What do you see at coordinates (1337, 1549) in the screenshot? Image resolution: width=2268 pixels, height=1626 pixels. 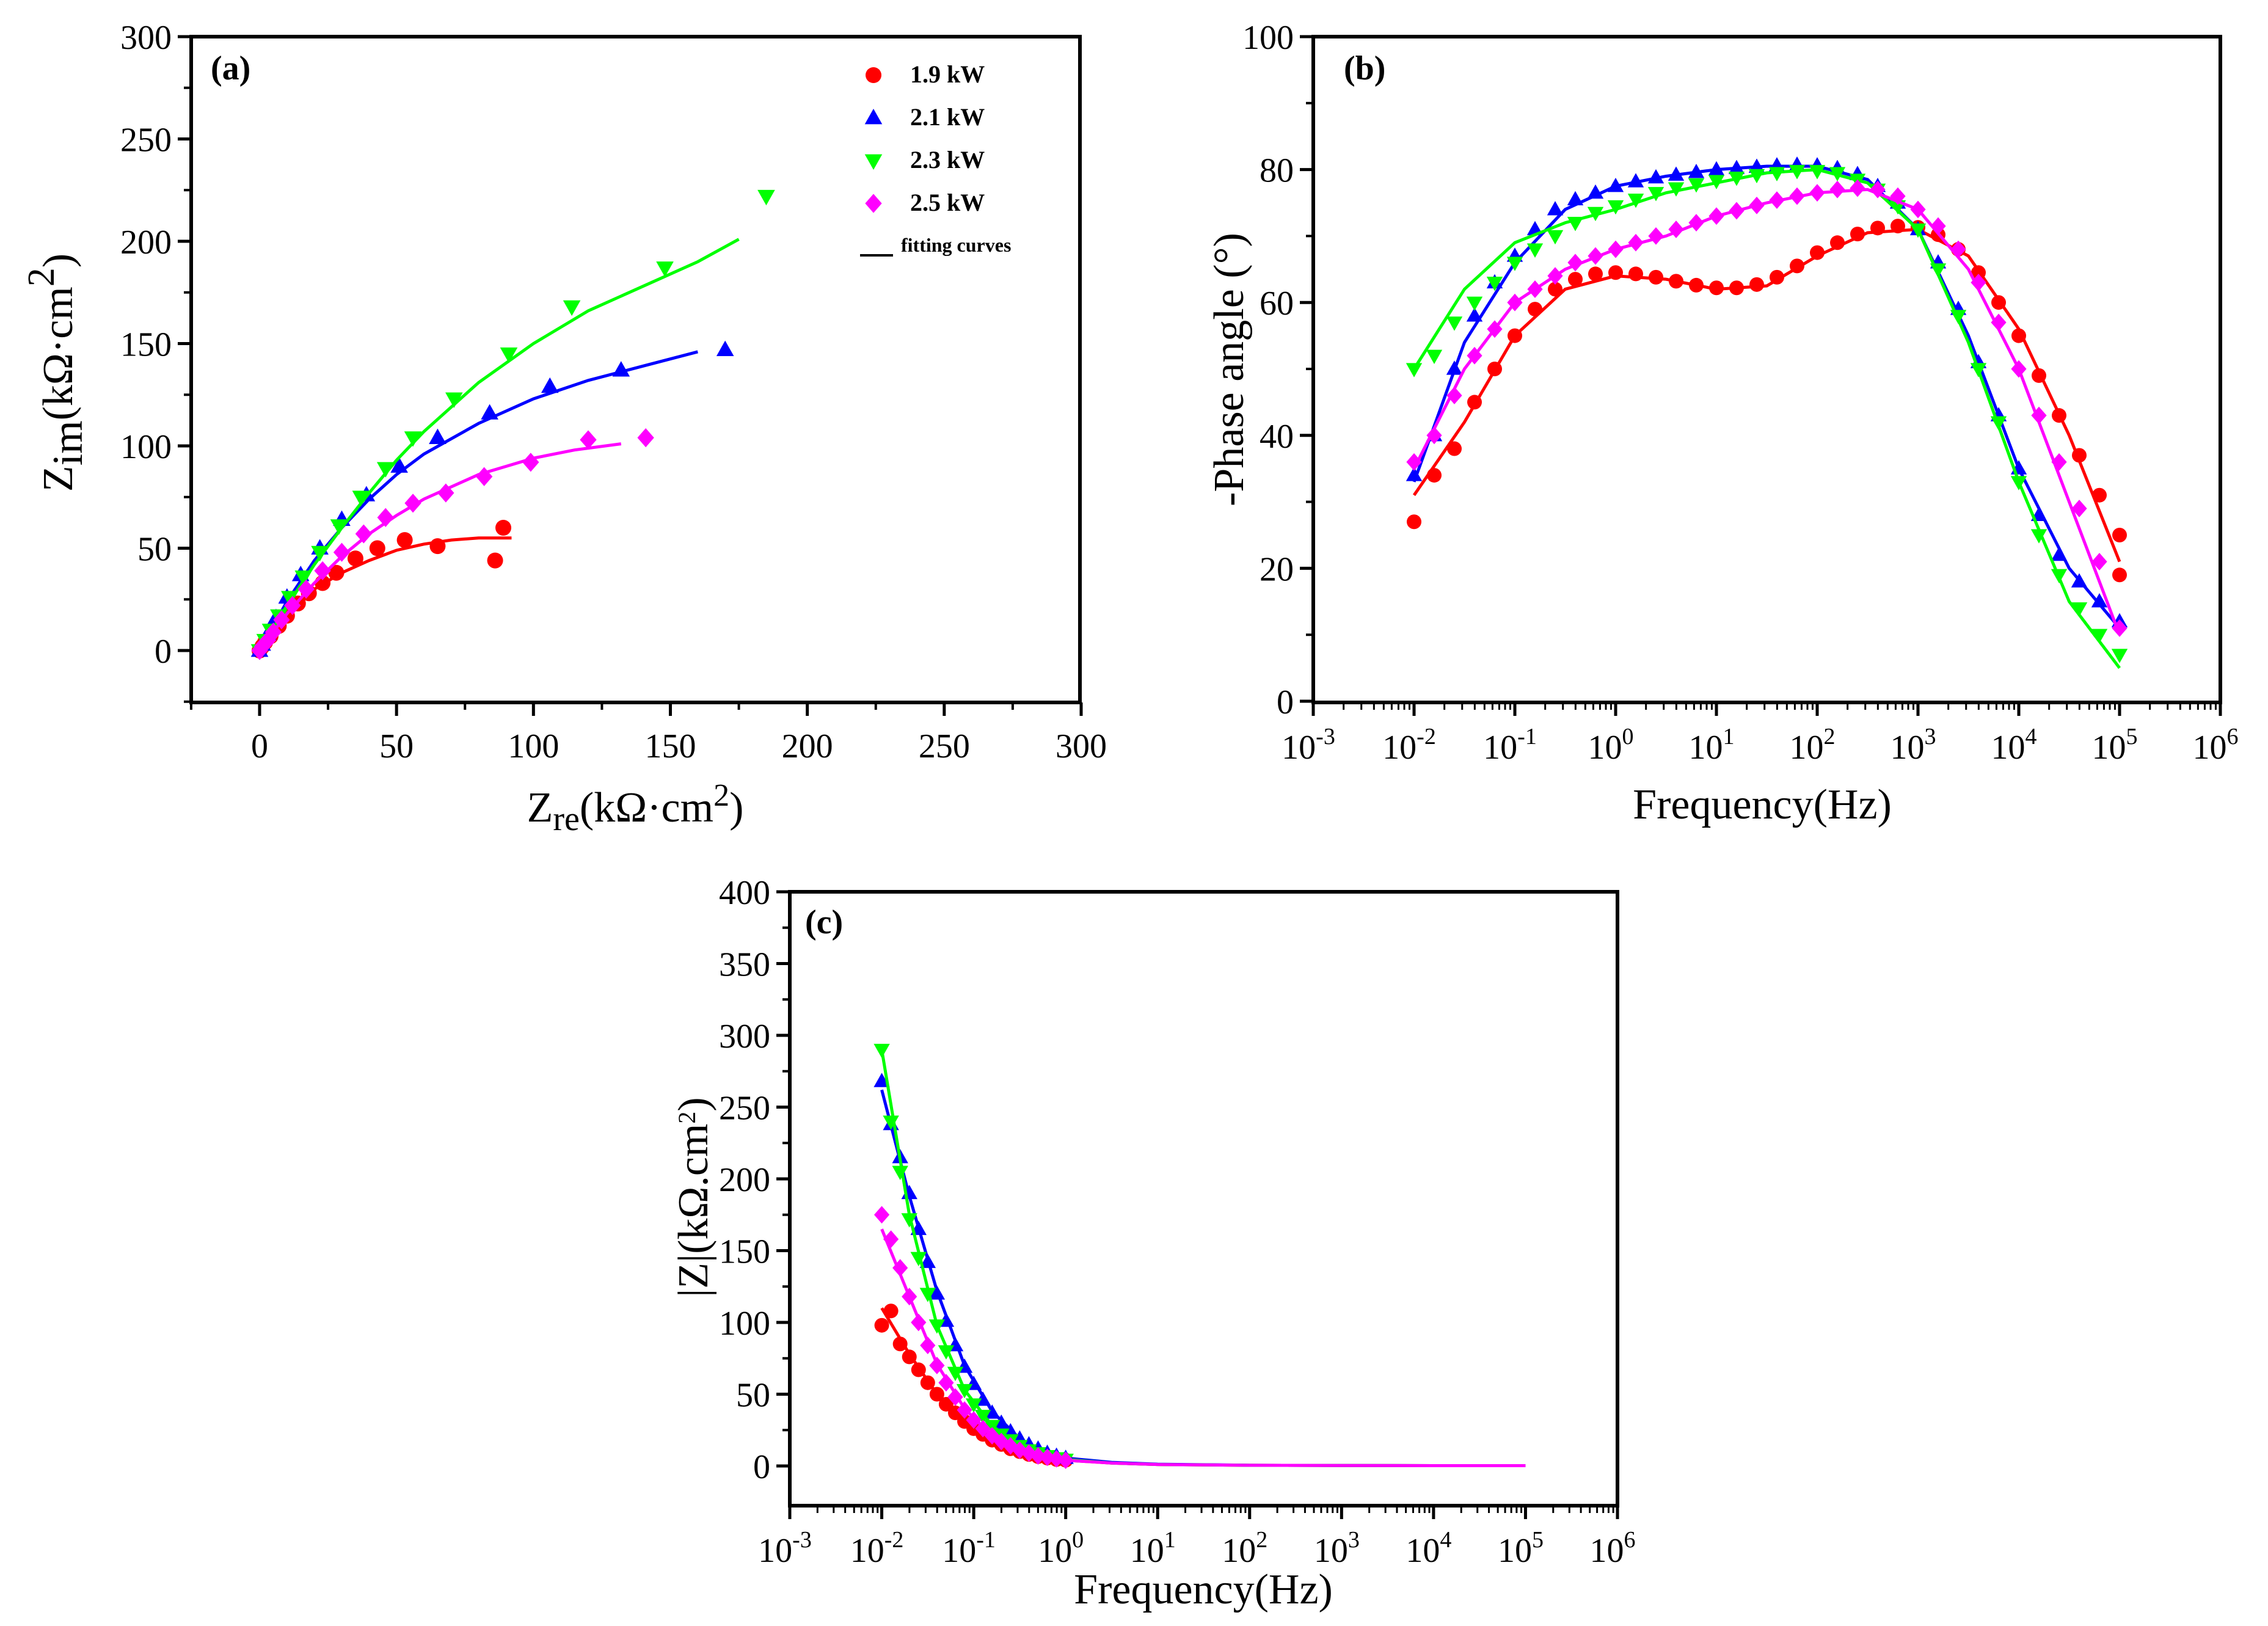 I see `x-tick-label: 103` at bounding box center [1337, 1549].